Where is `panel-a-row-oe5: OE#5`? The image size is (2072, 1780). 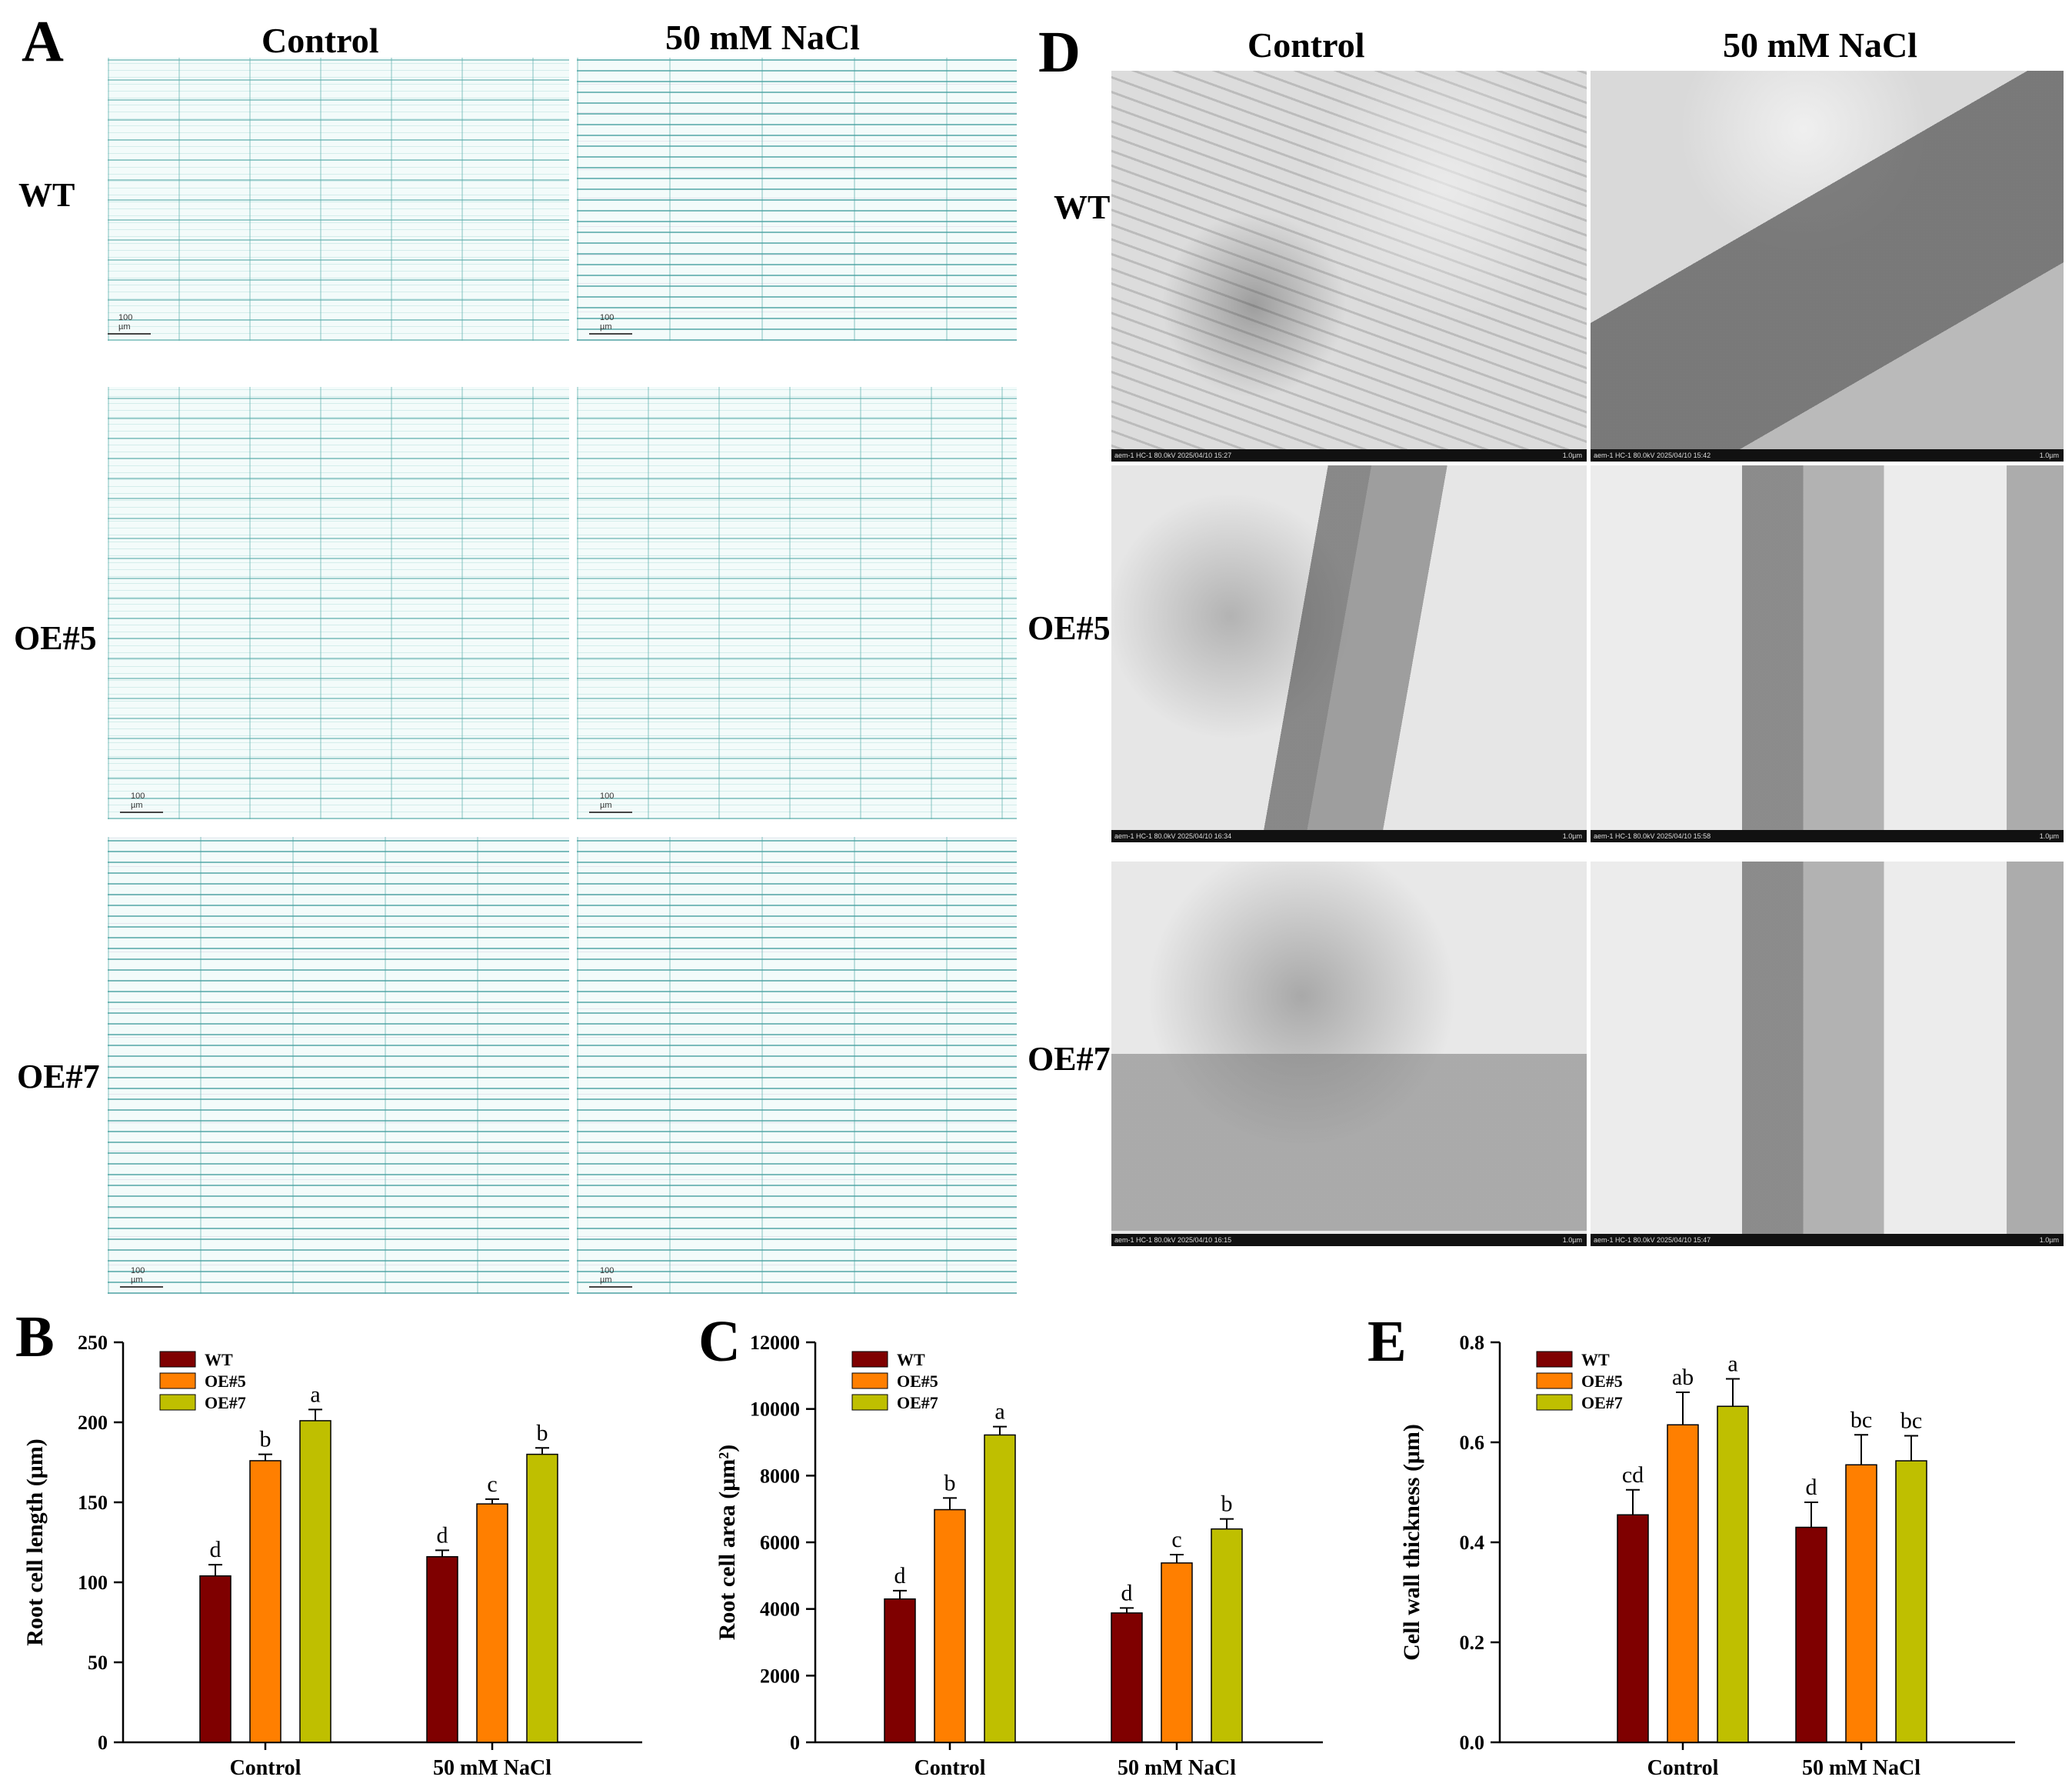
panel-a-row-oe5: OE#5 is located at coordinates (55, 638).